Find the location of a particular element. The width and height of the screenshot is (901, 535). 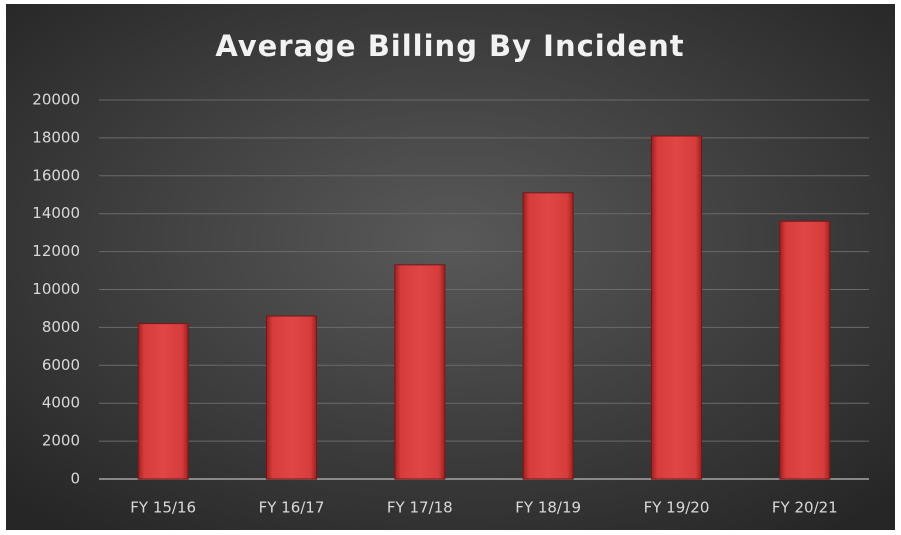

y-tick-label: 6000 is located at coordinates (61, 365).